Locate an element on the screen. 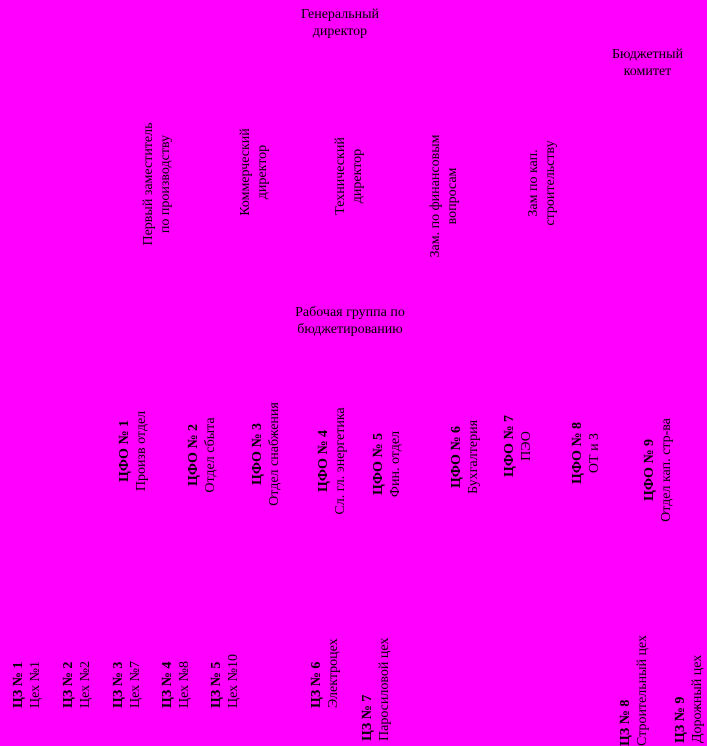 This screenshot has width=707, height=746. budget-committee-line2: комитет is located at coordinates (647, 71).